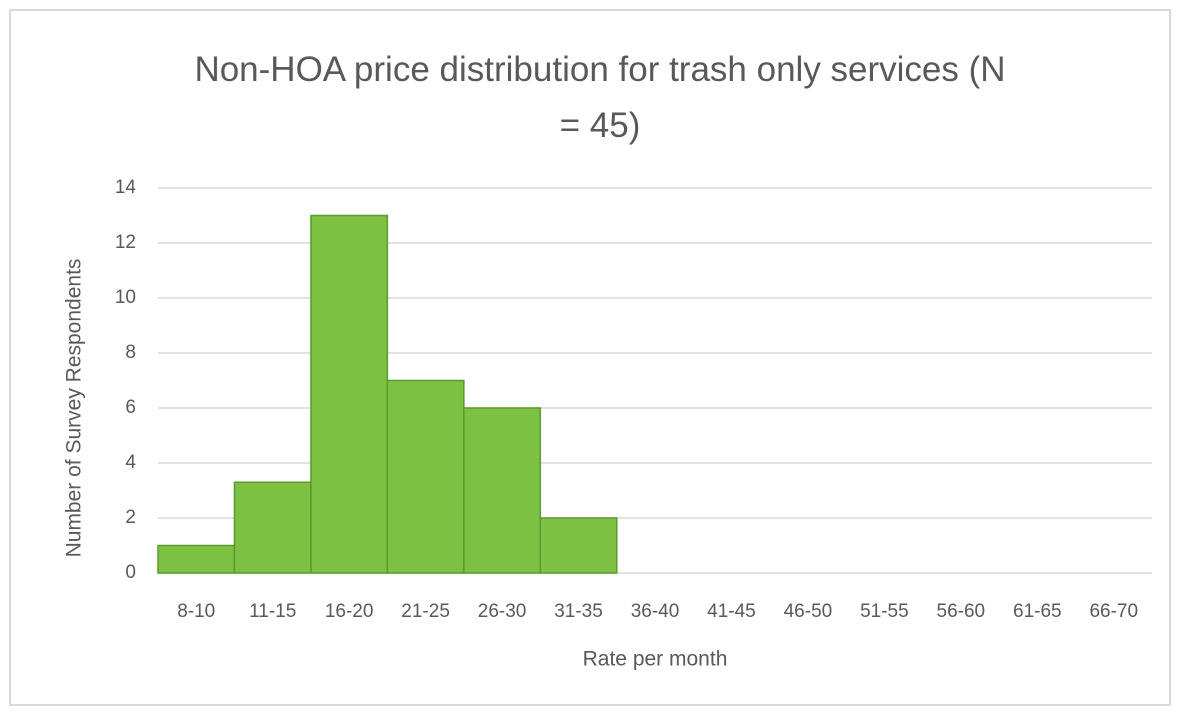 The image size is (1181, 715). I want to click on x-tick-label: 21-25, so click(425, 611).